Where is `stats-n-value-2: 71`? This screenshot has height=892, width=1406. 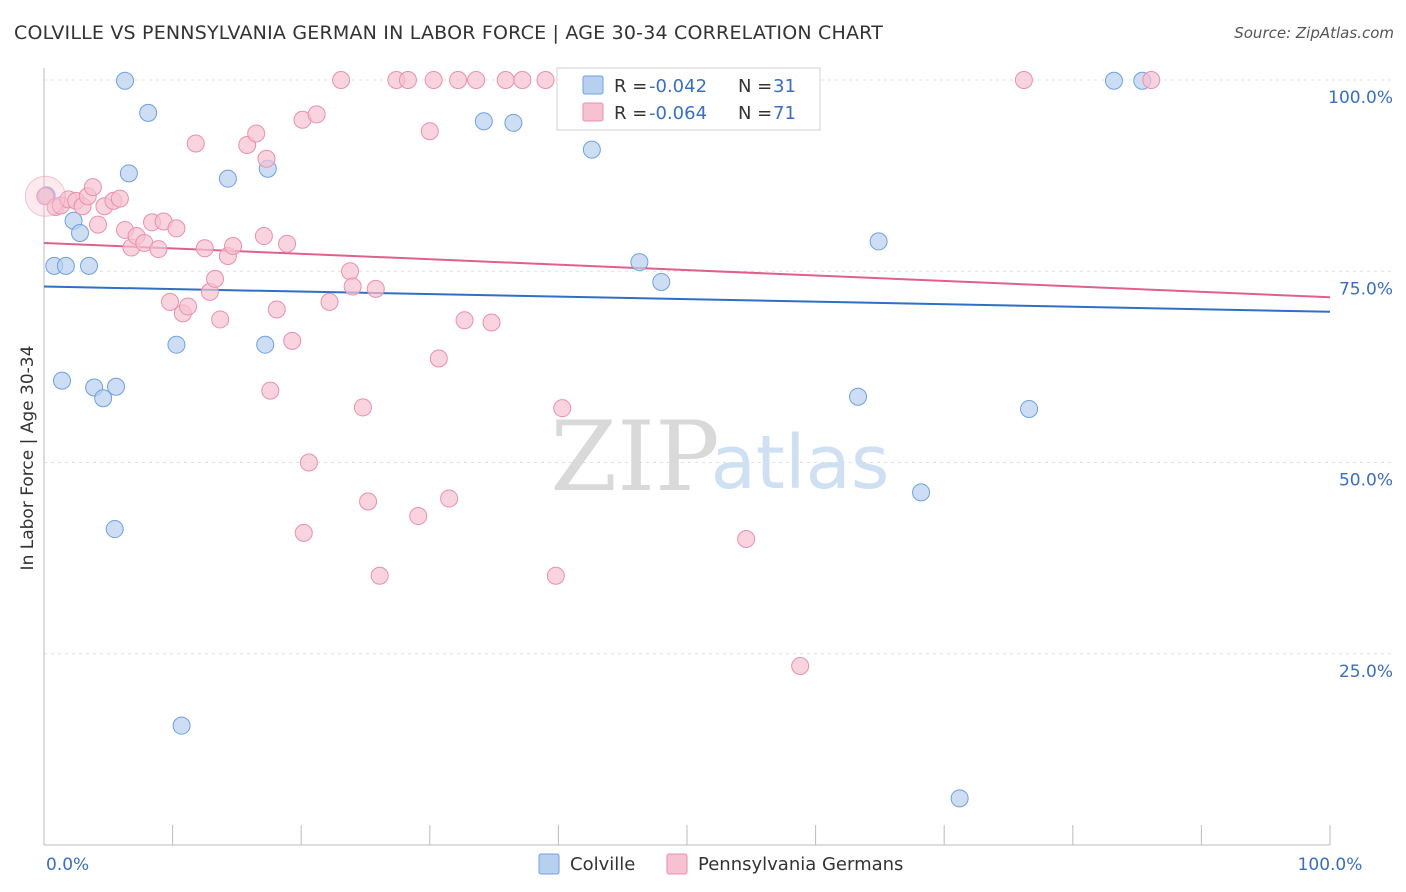 stats-n-value-2: 71 is located at coordinates (784, 113).